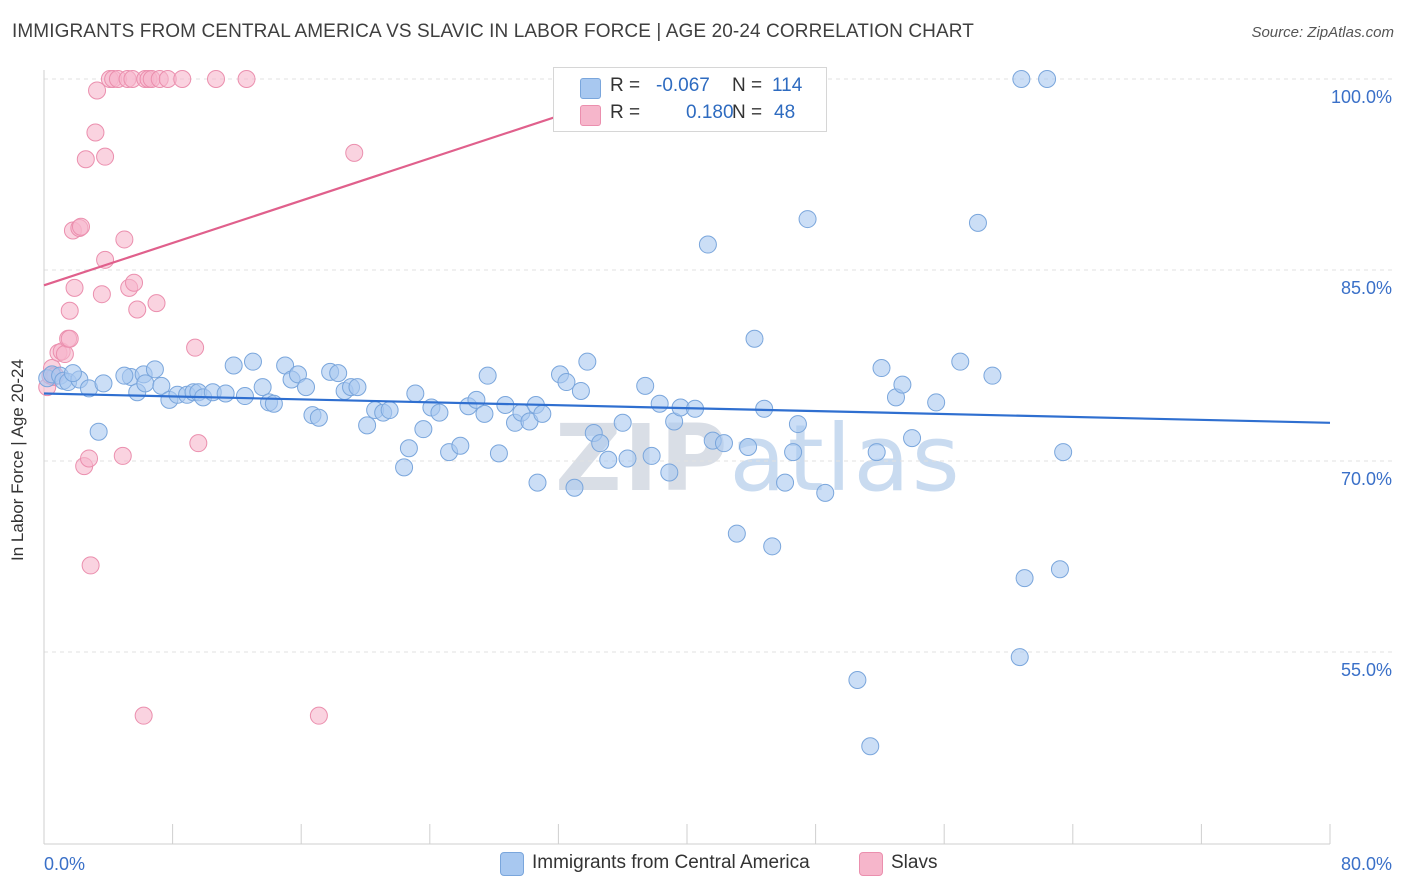 This screenshot has height=892, width=1406. I want to click on watermark: ZIPatlas, so click(758, 458).